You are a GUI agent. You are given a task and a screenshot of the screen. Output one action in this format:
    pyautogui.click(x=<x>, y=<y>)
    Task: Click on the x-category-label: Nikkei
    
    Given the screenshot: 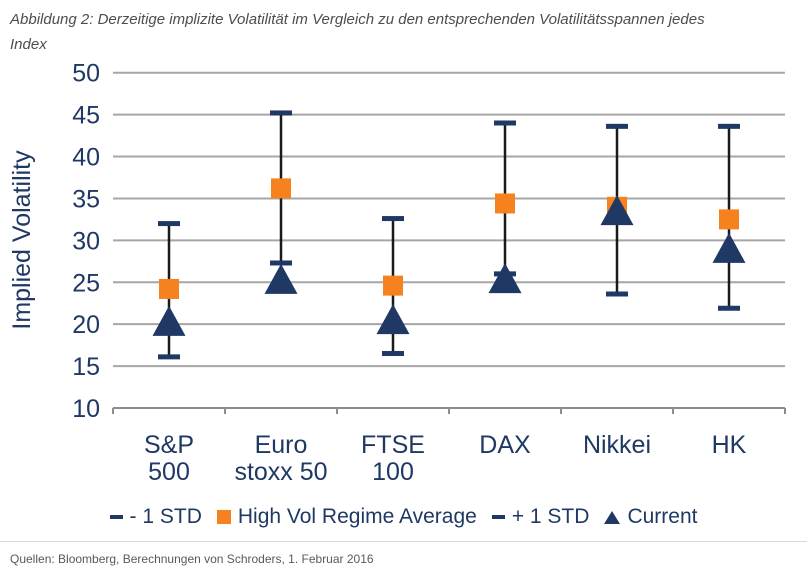 What is the action you would take?
    pyautogui.click(x=617, y=445)
    